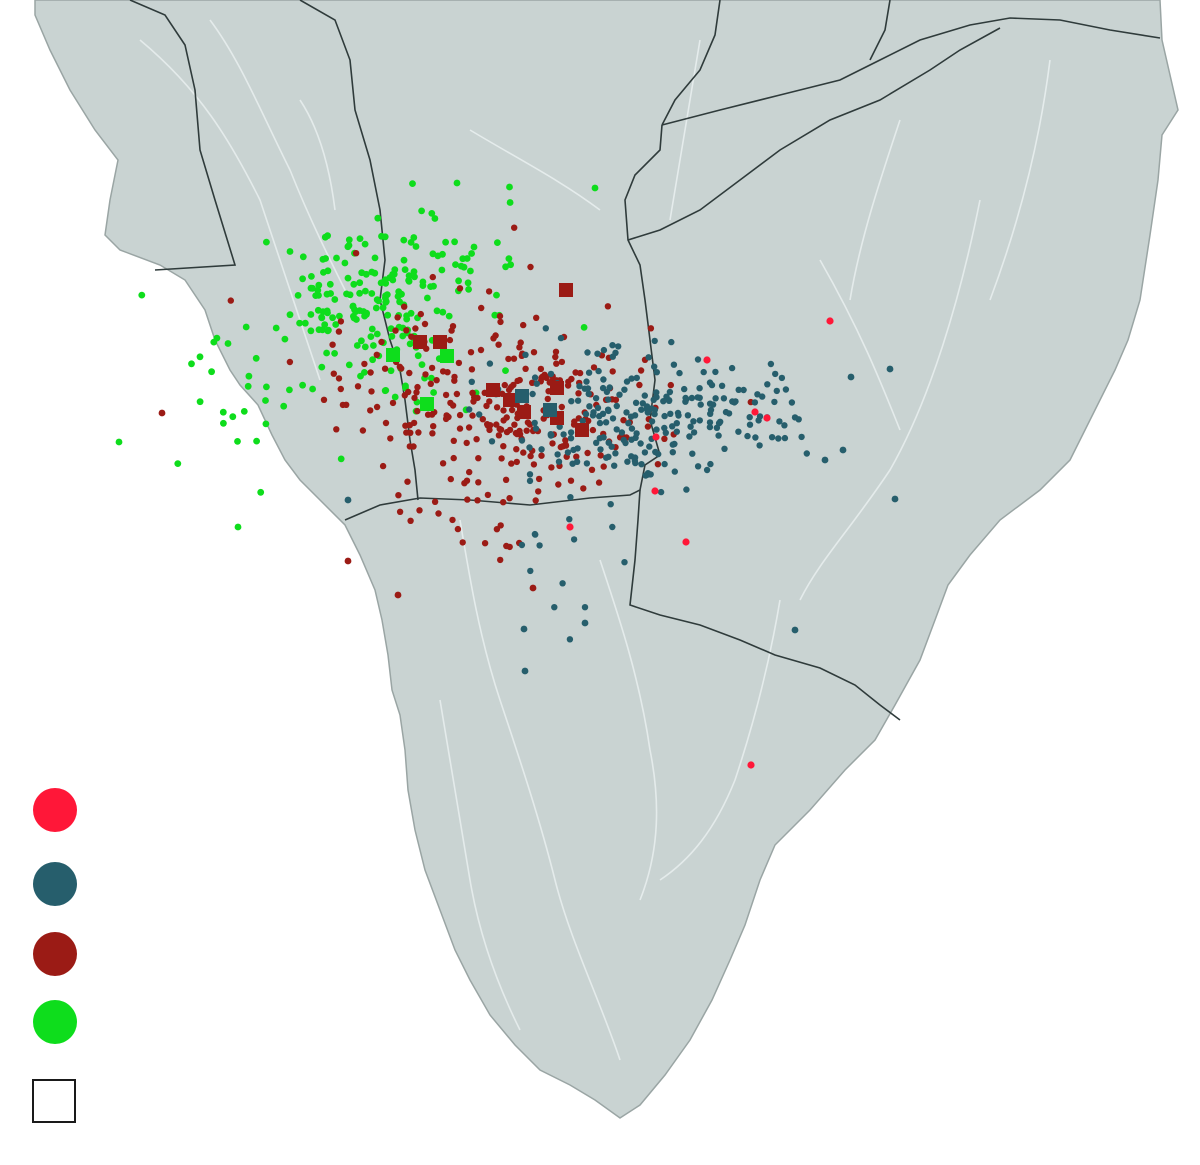 The image size is (1200, 1165). I want to click on legend-swatch-darkred, so click(55, 954).